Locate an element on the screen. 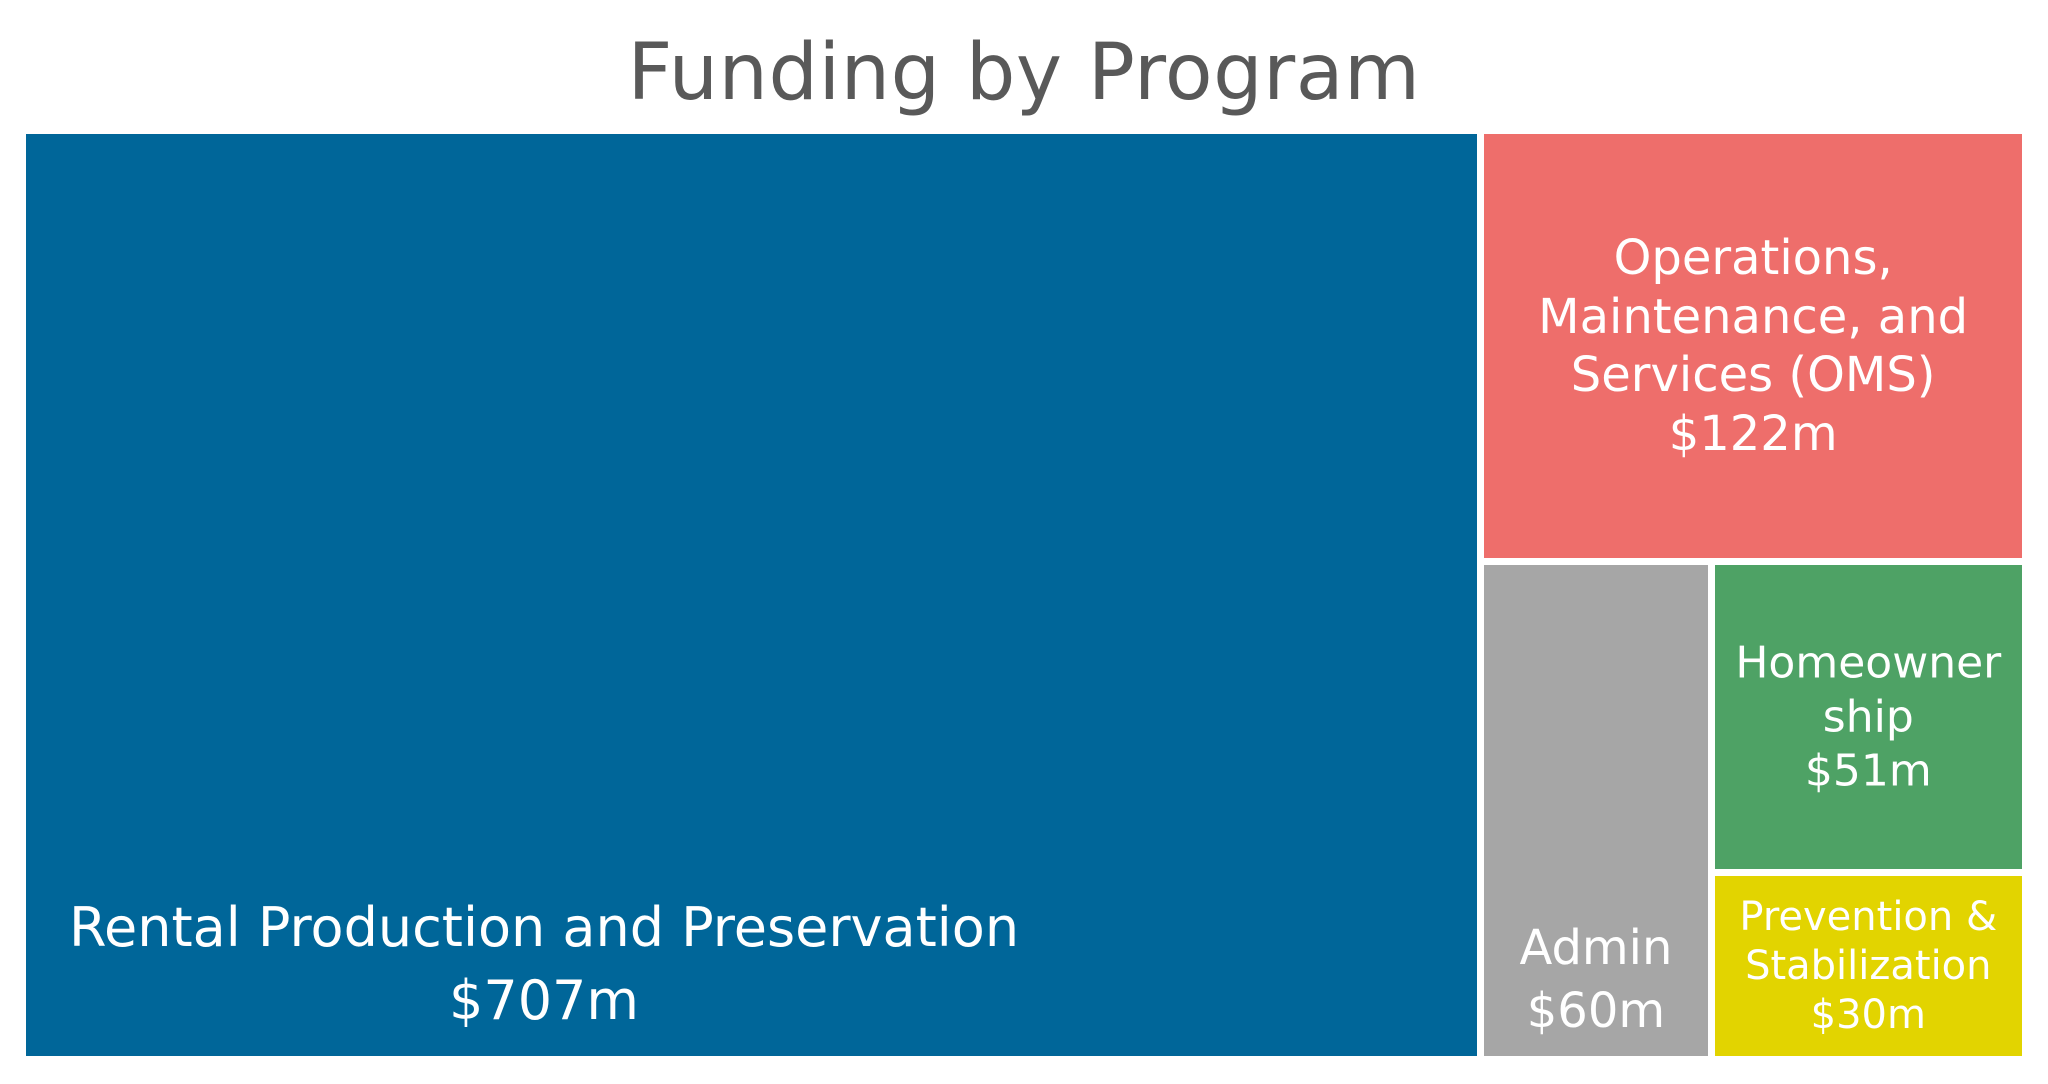 This screenshot has width=2048, height=1084. chart-title: Funding by Program is located at coordinates (1024, 73).